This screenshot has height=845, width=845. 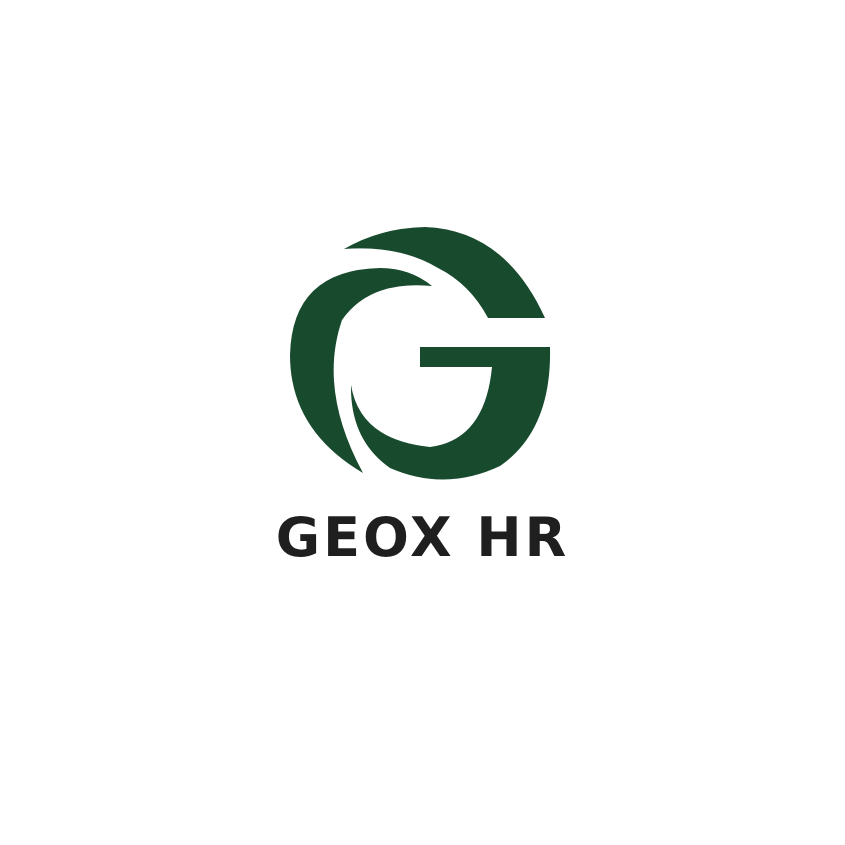 I want to click on g-top-swoosh, so click(x=444, y=272).